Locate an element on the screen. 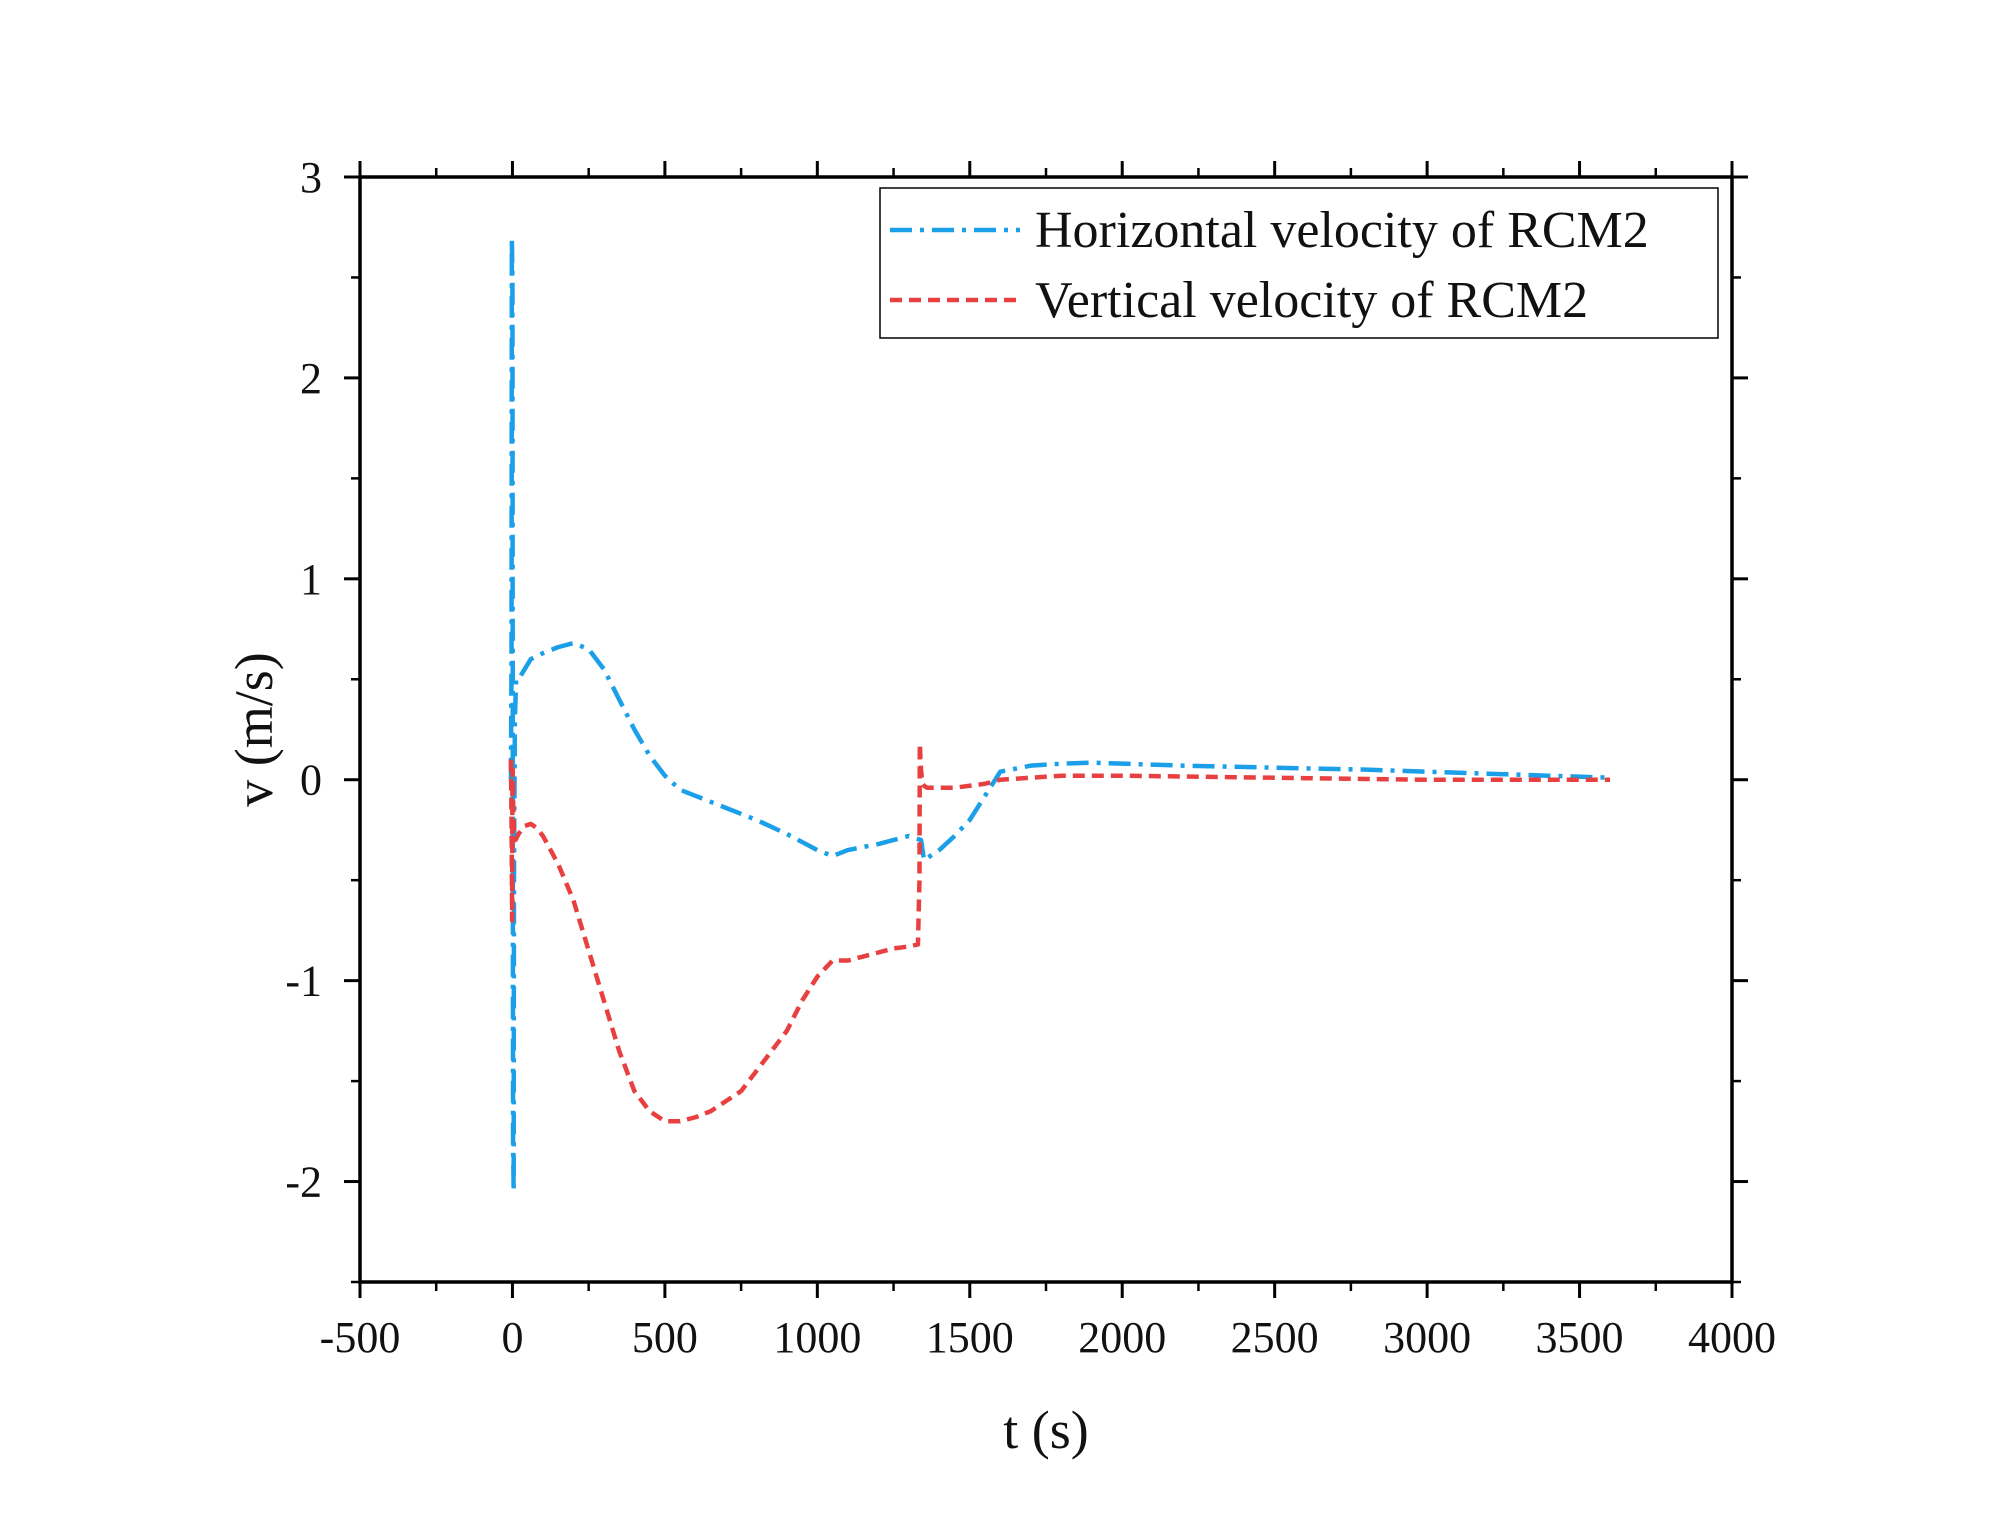  legend-label-1: Horizontal velocity of RCM2 is located at coordinates (1342, 230).